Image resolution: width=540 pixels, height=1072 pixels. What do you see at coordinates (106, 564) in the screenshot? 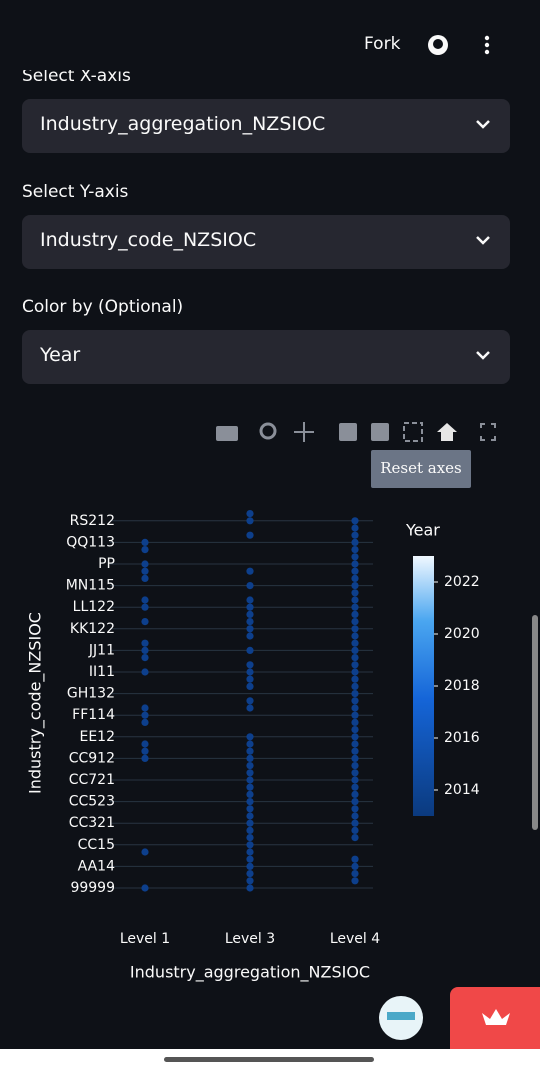
I see `y-tick-label: PP` at bounding box center [106, 564].